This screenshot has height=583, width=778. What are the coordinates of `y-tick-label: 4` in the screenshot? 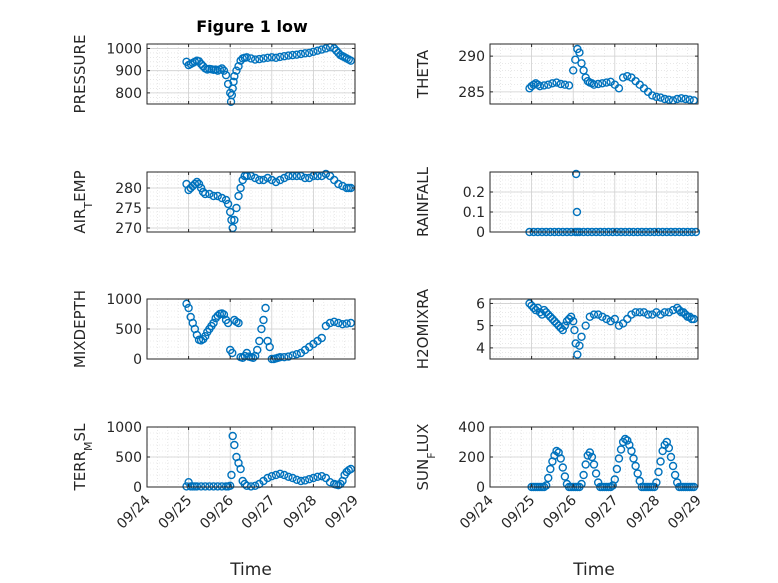 It's located at (480, 349).